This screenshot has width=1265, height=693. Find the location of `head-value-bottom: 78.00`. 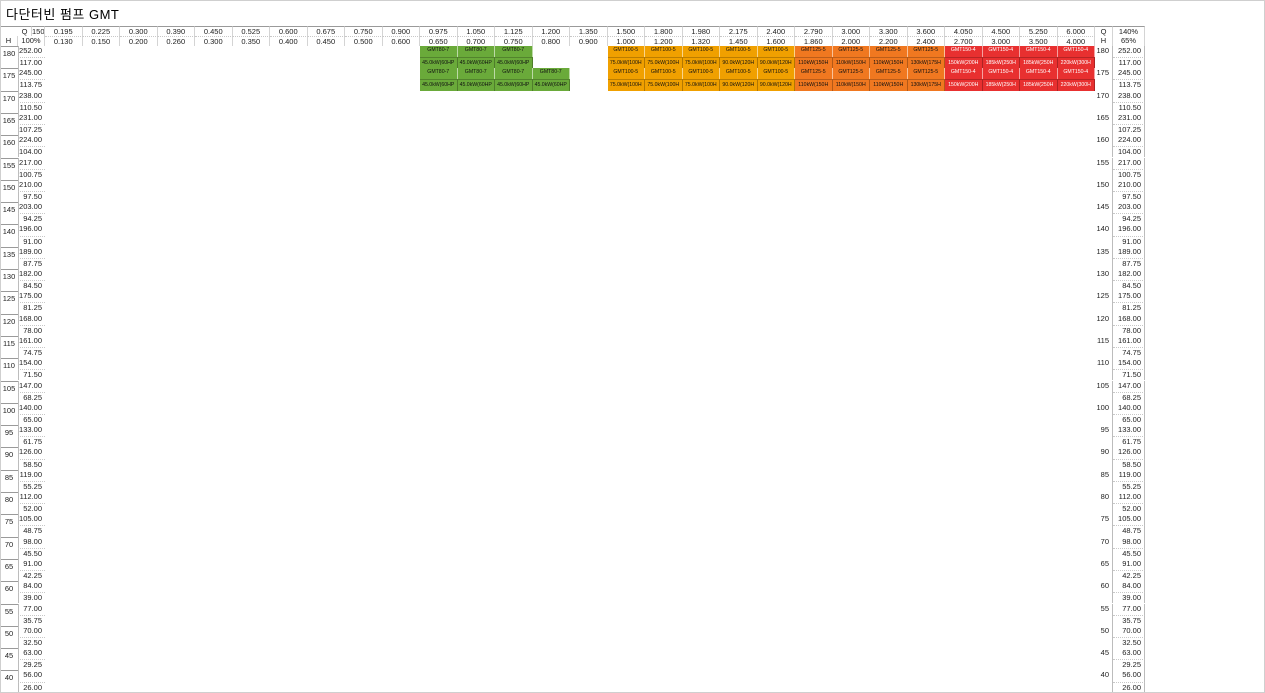

head-value-bottom: 78.00 is located at coordinates (31, 330).